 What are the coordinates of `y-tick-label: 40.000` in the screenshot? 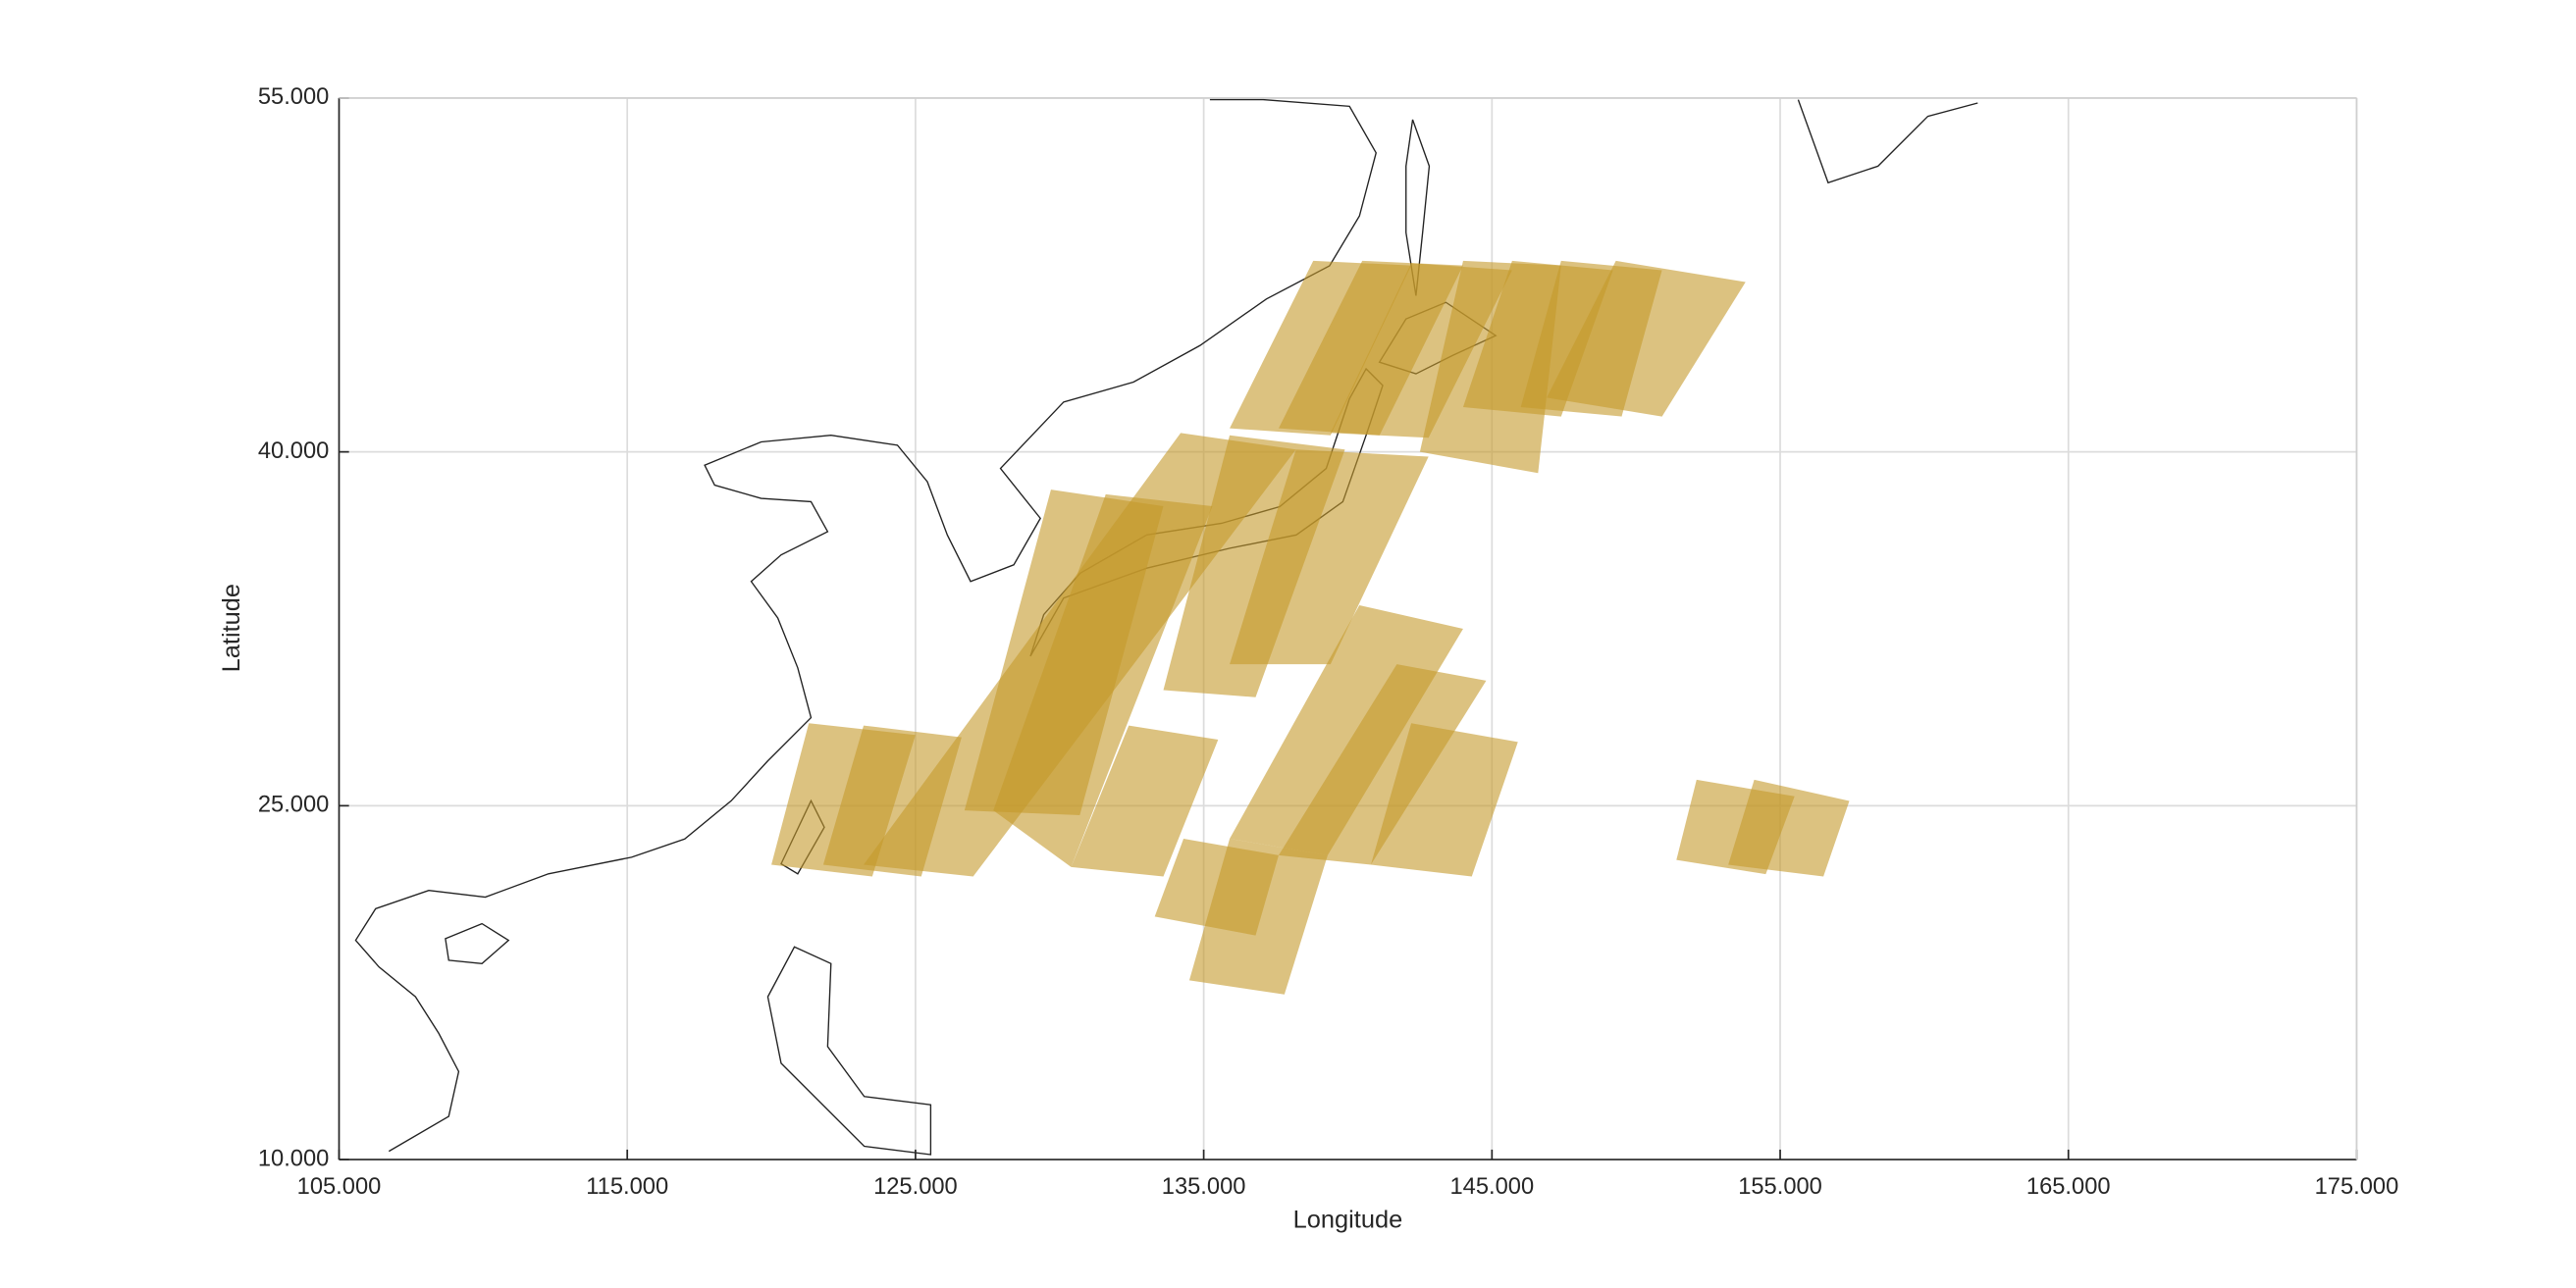 It's located at (293, 451).